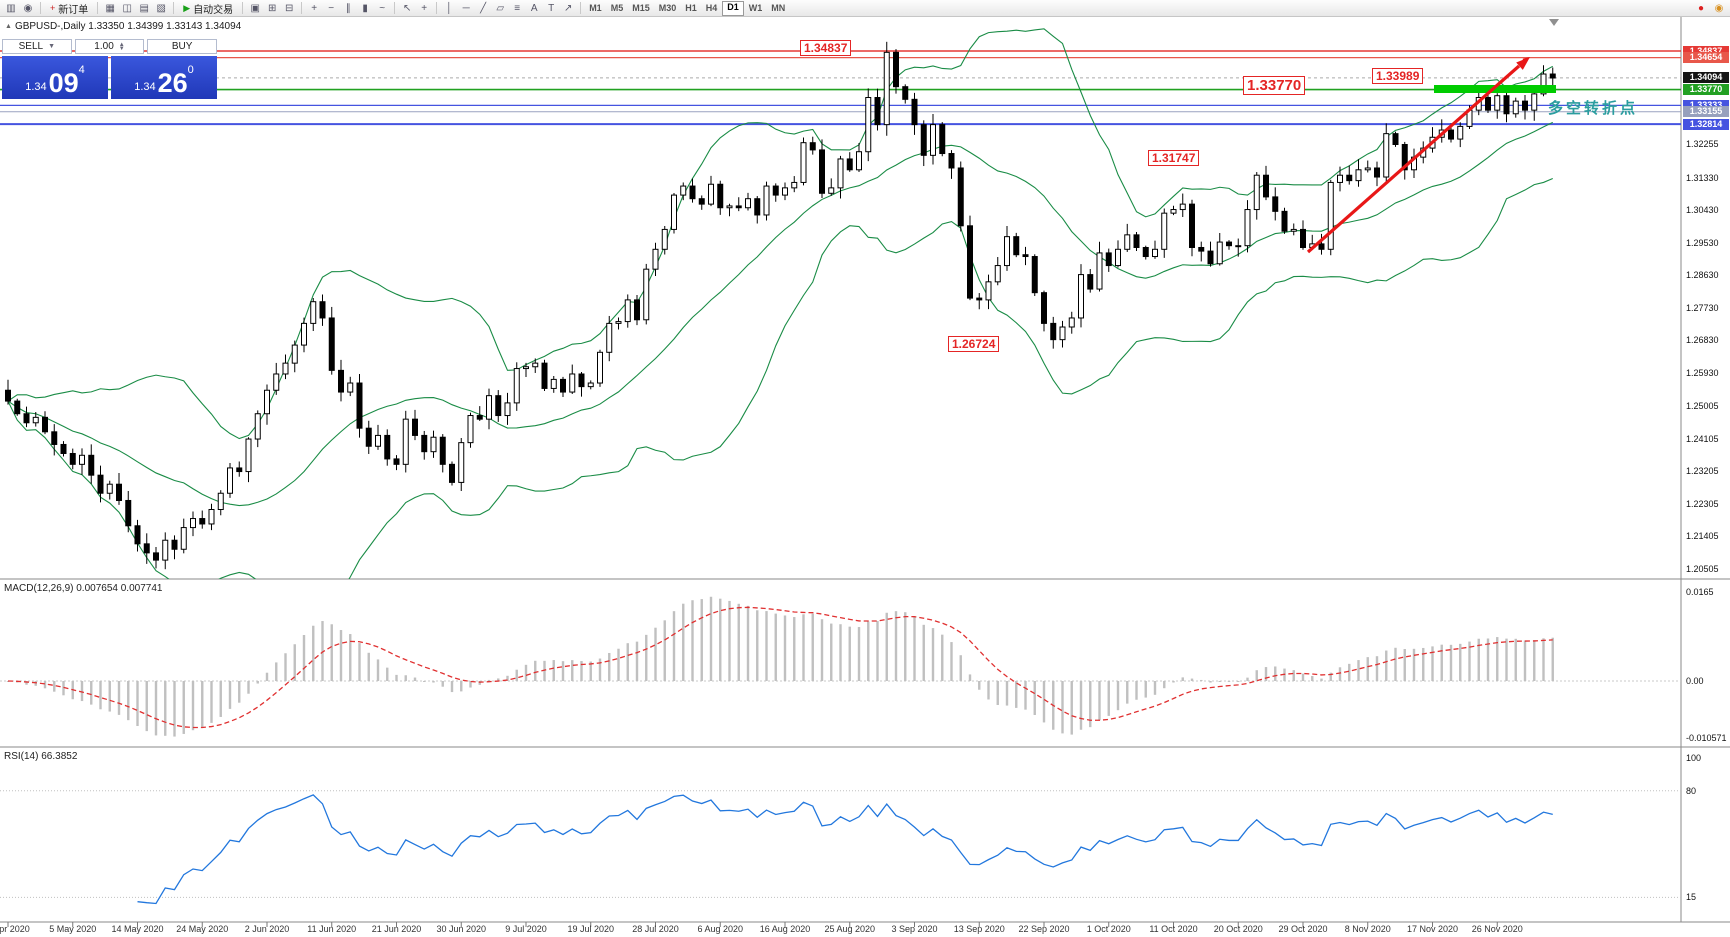  I want to click on time-axis-label: 11 Jun 2020, so click(332, 929).